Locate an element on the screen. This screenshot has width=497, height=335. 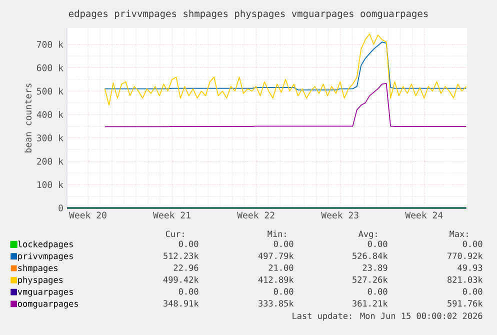
text: Last update: Mon Jun 15 00:00:02 2026 is located at coordinates (387, 316).